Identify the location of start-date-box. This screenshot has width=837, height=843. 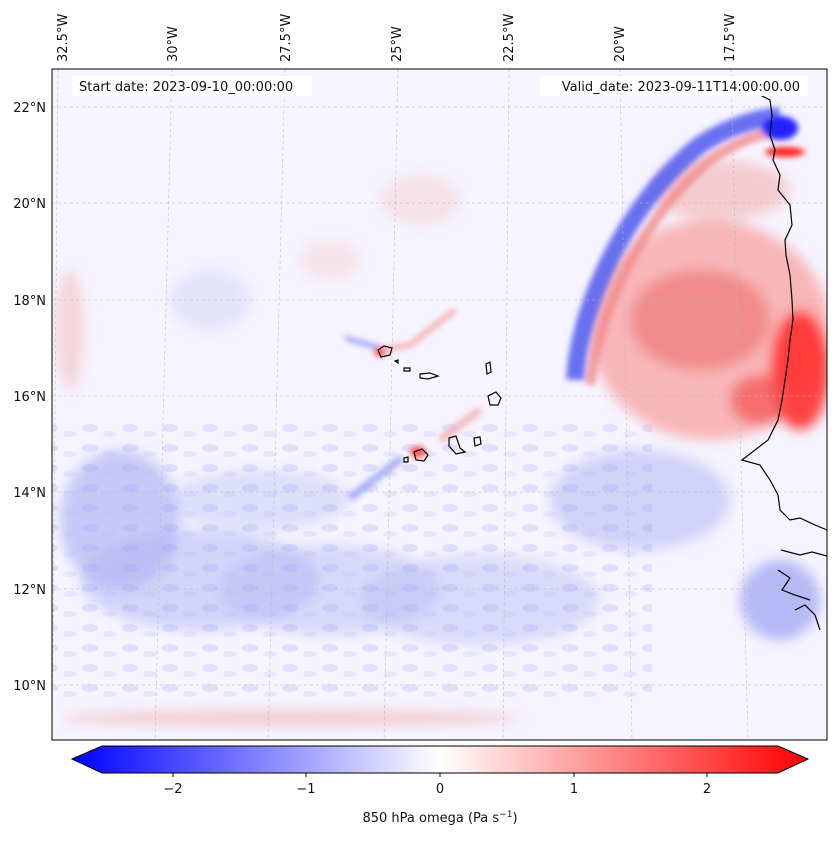
(192, 86).